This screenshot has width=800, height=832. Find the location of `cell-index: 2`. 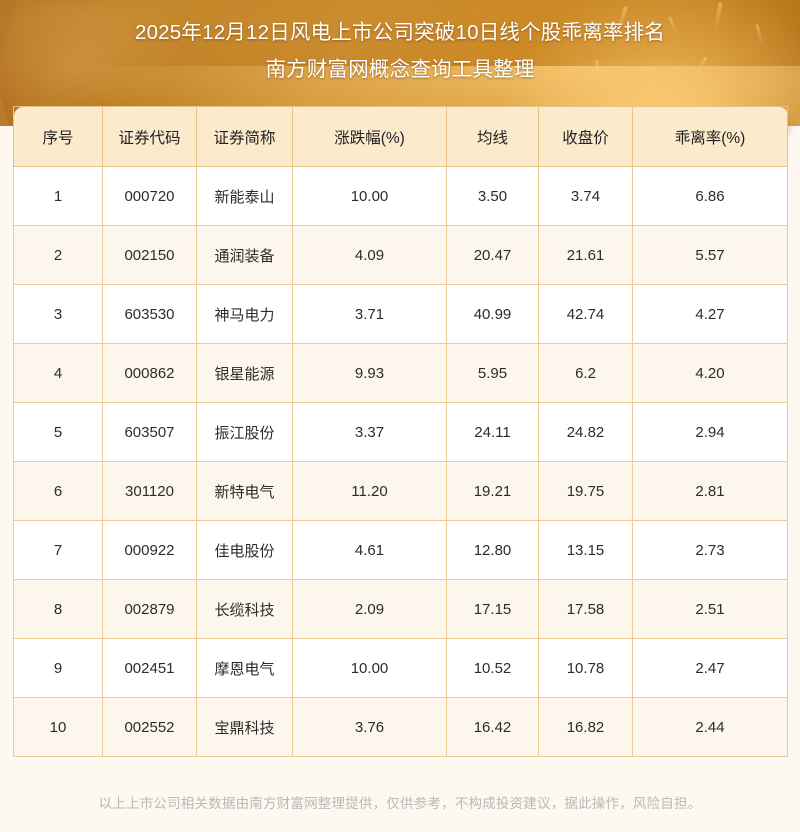

cell-index: 2 is located at coordinates (58, 255).